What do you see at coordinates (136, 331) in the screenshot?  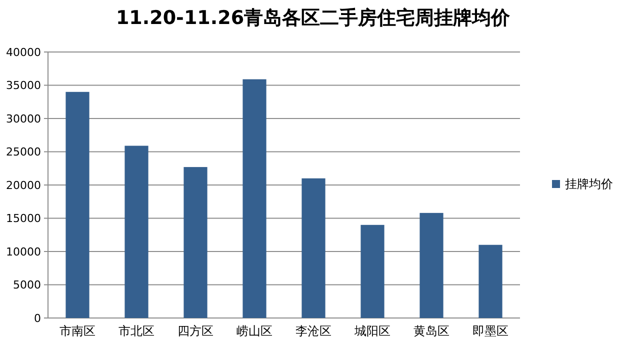 I see `x-tick-label: 市北区` at bounding box center [136, 331].